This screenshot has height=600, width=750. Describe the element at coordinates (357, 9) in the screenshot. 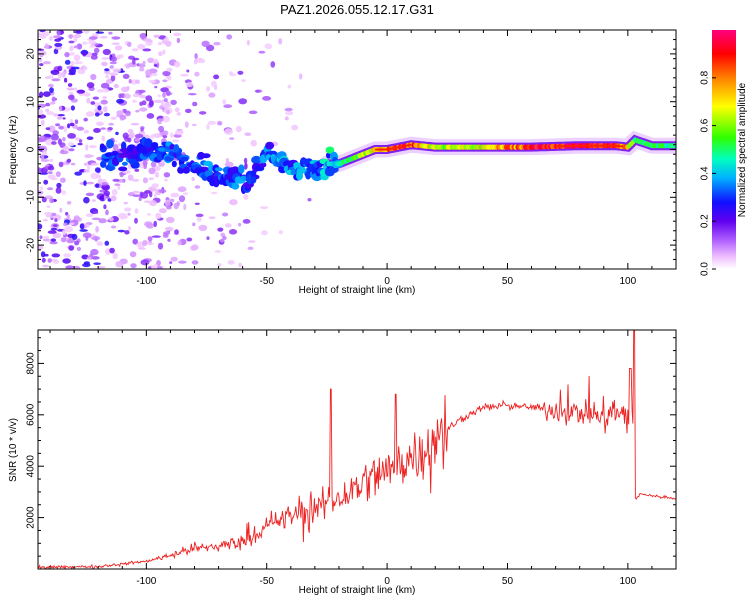

I see `figure-title: PAZ1.2026.055.12.17.G31` at that location.